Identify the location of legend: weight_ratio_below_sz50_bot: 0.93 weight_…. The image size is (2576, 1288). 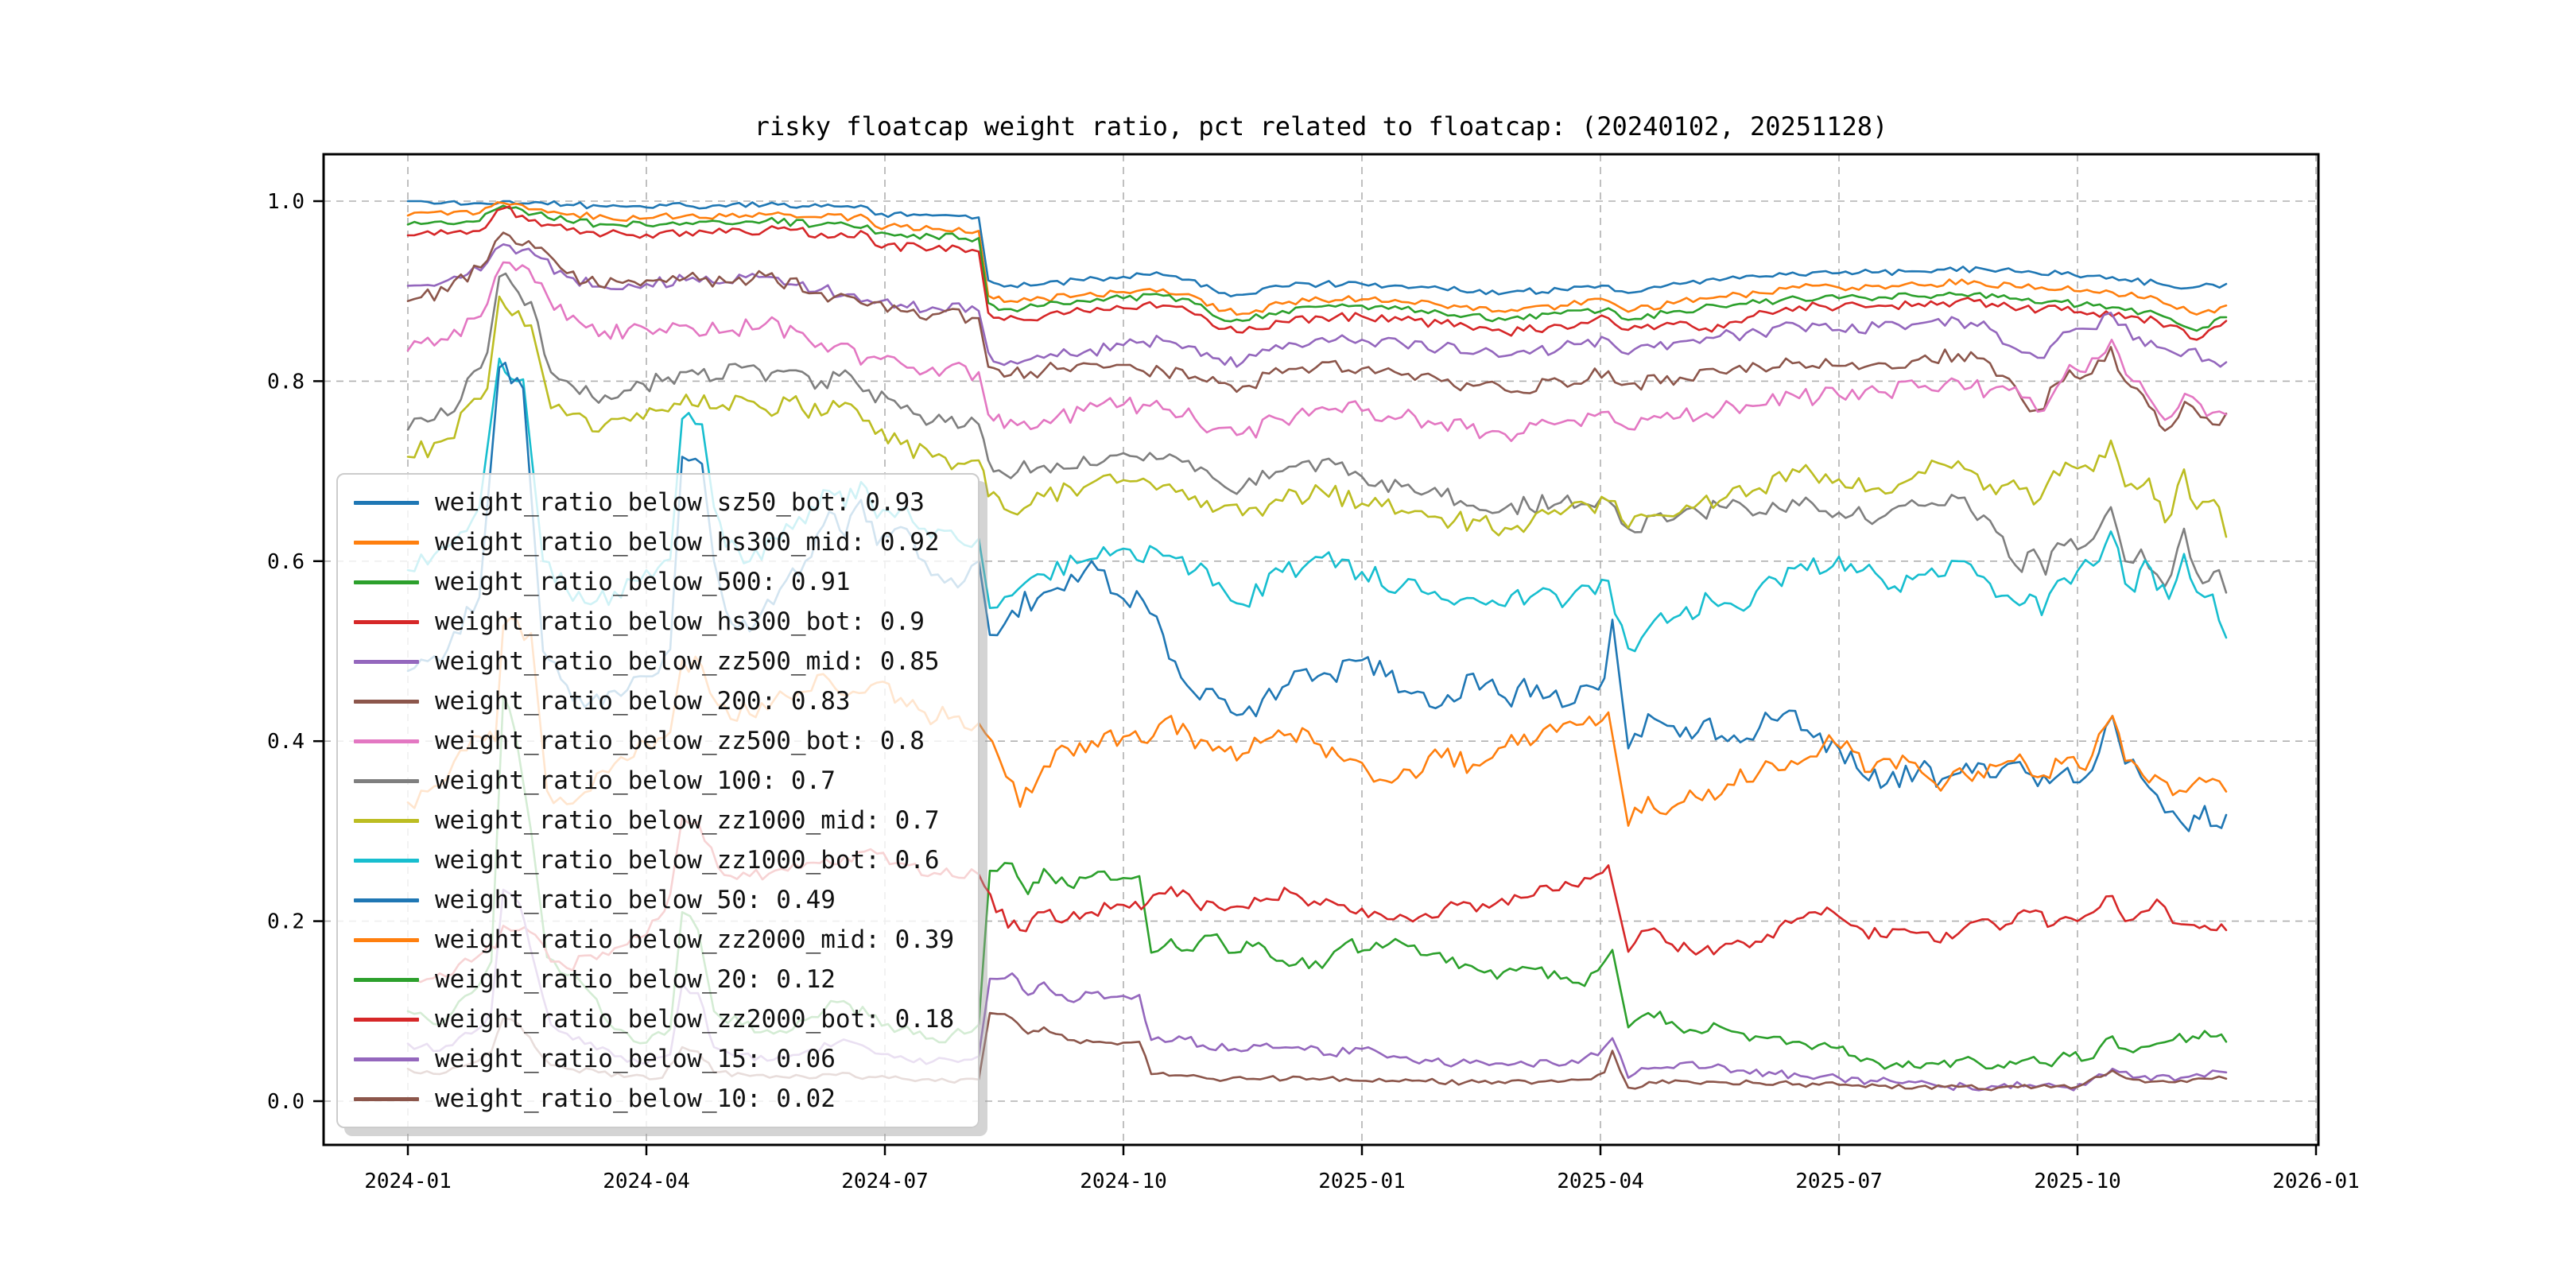
(658, 801).